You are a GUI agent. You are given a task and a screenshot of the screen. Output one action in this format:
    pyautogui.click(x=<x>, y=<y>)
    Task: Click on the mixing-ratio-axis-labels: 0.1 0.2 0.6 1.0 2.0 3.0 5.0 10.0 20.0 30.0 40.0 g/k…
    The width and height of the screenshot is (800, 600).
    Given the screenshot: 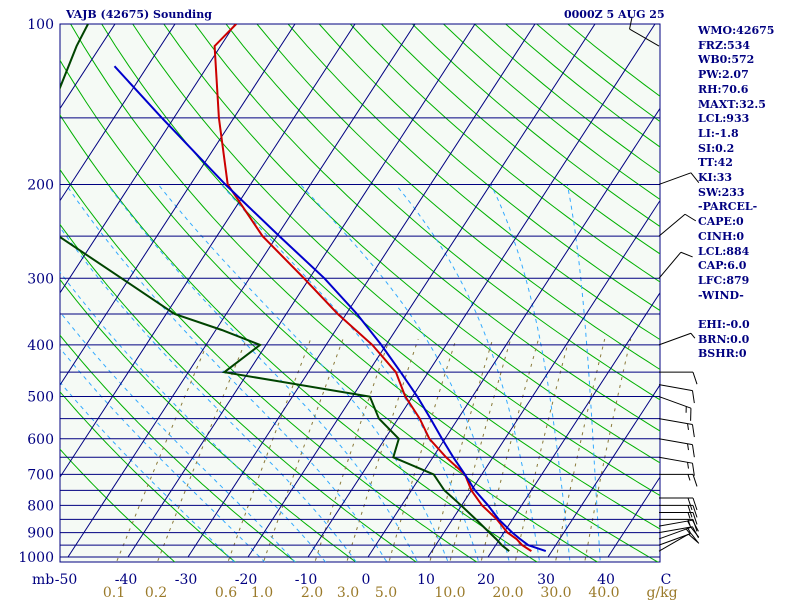 What is the action you would take?
    pyautogui.click(x=390, y=592)
    